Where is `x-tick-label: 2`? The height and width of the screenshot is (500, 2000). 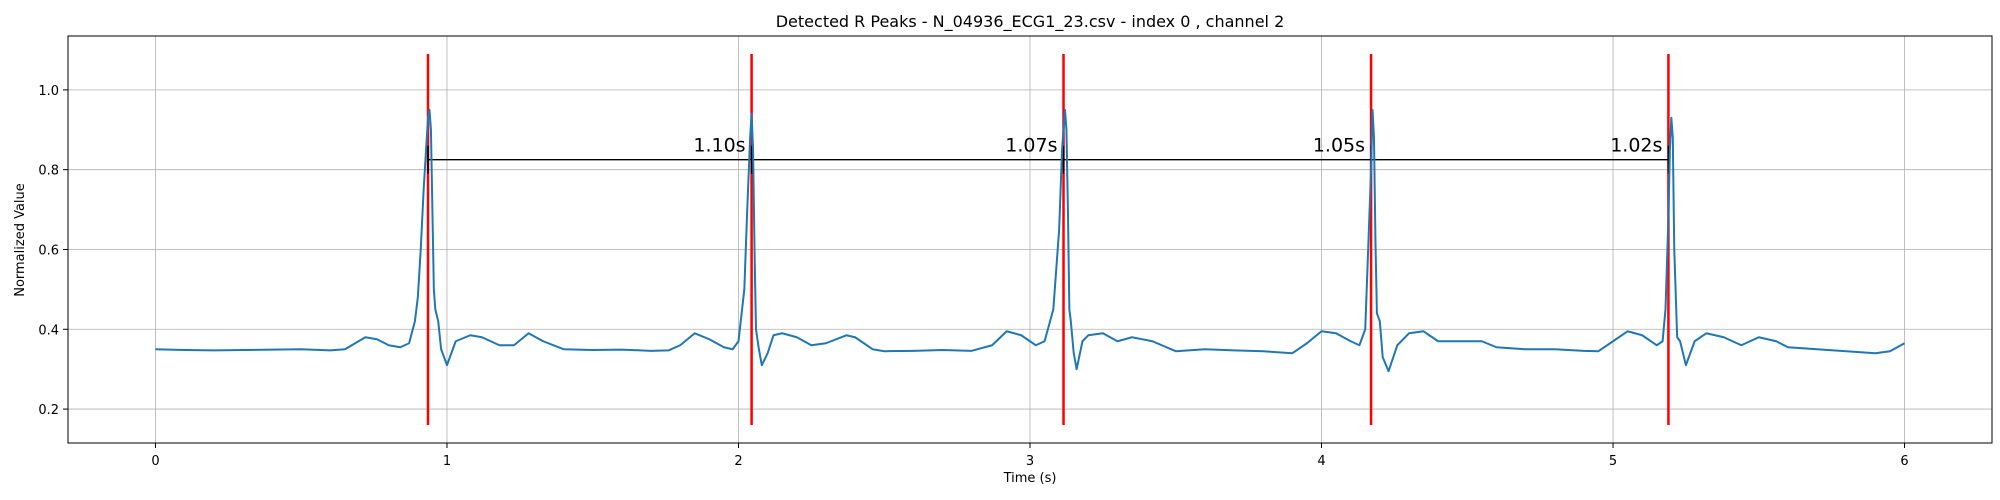
x-tick-label: 2 is located at coordinates (738, 461).